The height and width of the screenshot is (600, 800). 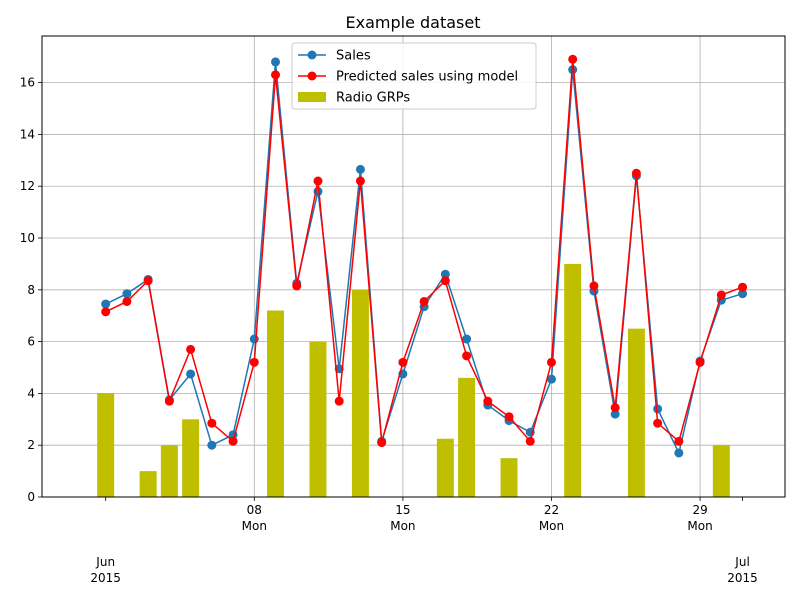 I want to click on legend-marker-predicted-sales, so click(x=312, y=76).